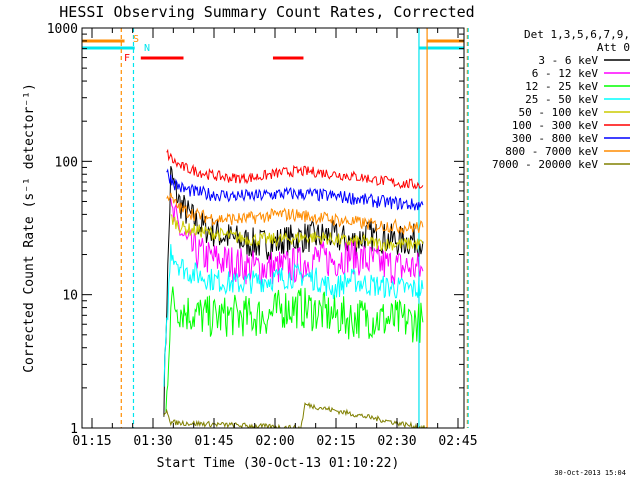 The width and height of the screenshot is (640, 484). What do you see at coordinates (213, 441) in the screenshot?
I see `x-tick-label: 01:45` at bounding box center [213, 441].